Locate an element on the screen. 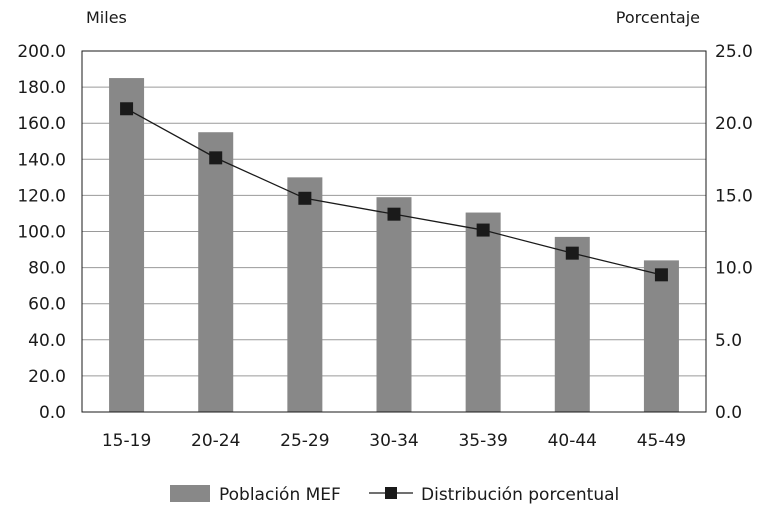  right-axis-tick-labels: 0.0 5.0 10.0 15.0 20.0 25.0 is located at coordinates (734, 232).